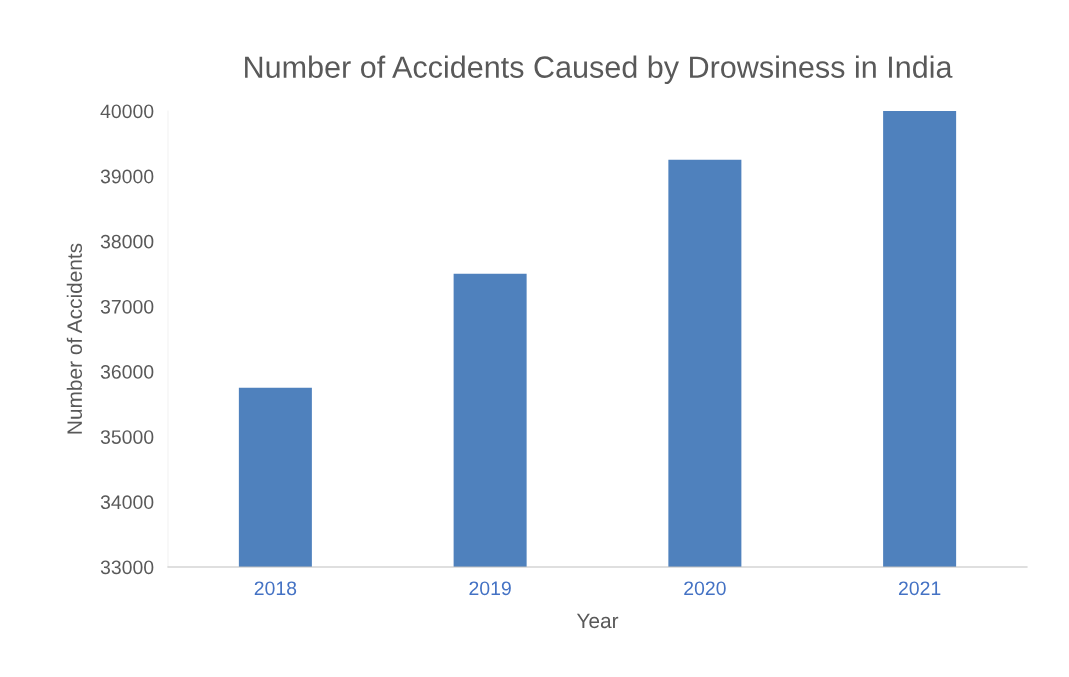  What do you see at coordinates (705, 588) in the screenshot?
I see `x-tick-label: 2020` at bounding box center [705, 588].